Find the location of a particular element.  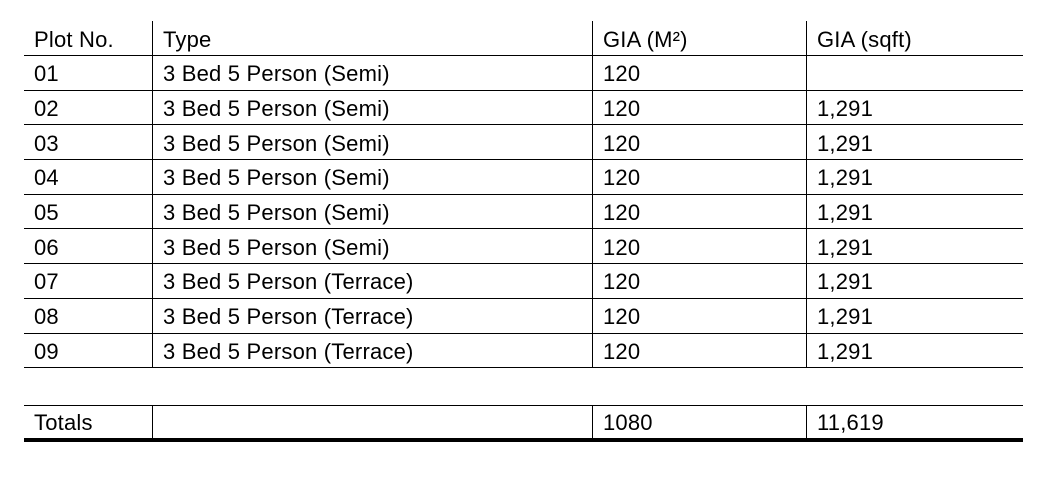

totals-row: Totals 1080 11,619 is located at coordinates (523, 423).